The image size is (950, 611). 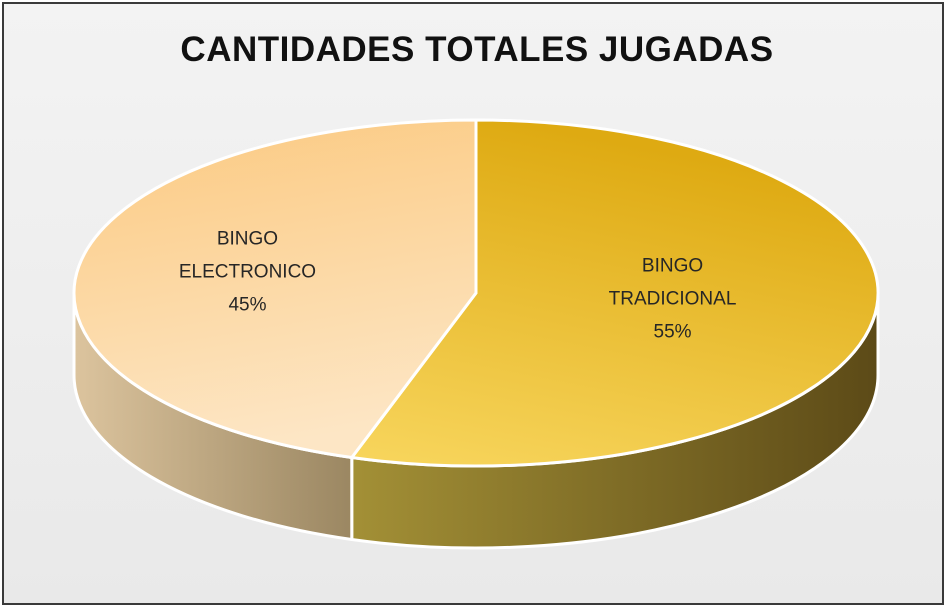 I want to click on chart-title: CANTIDADES TOTALES JUGADAS, so click(x=477, y=49).